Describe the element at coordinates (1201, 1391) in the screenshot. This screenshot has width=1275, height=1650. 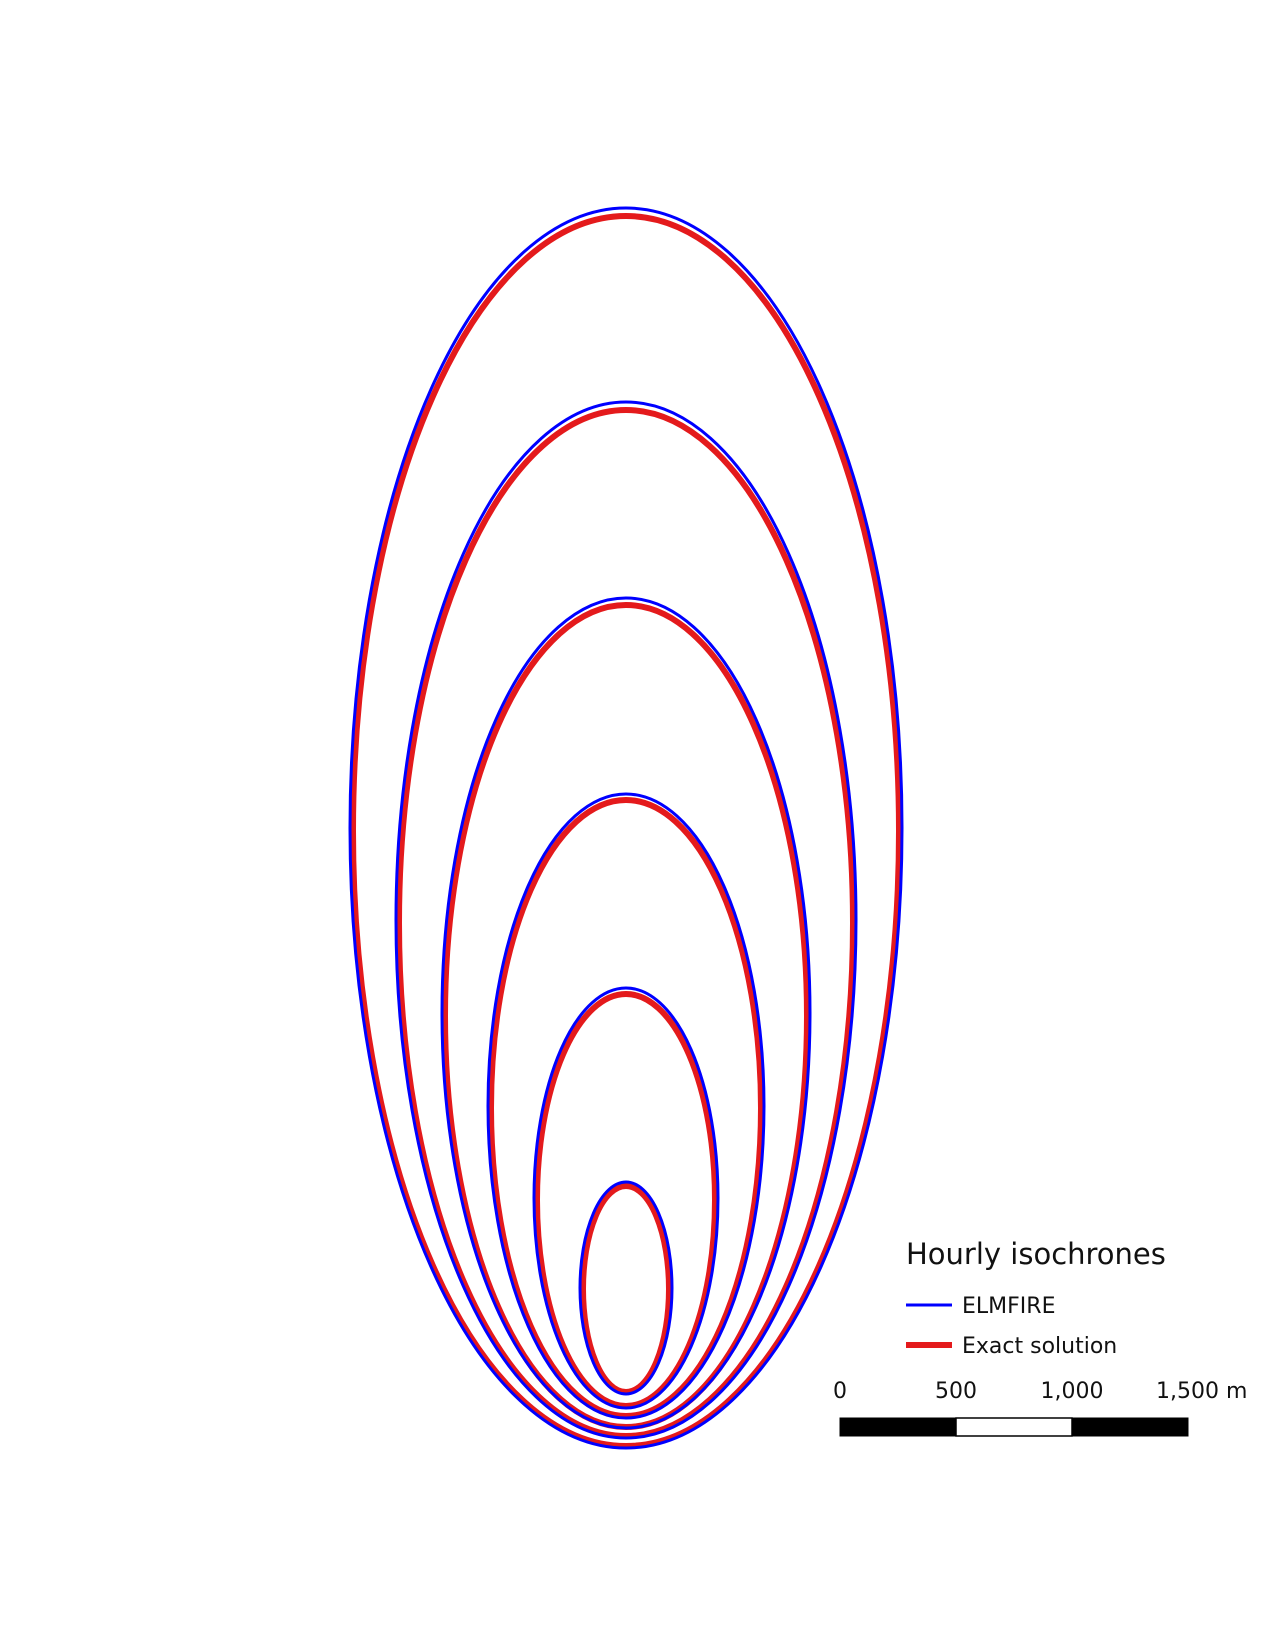
I see `scale-label-1500: 1,500 m` at that location.